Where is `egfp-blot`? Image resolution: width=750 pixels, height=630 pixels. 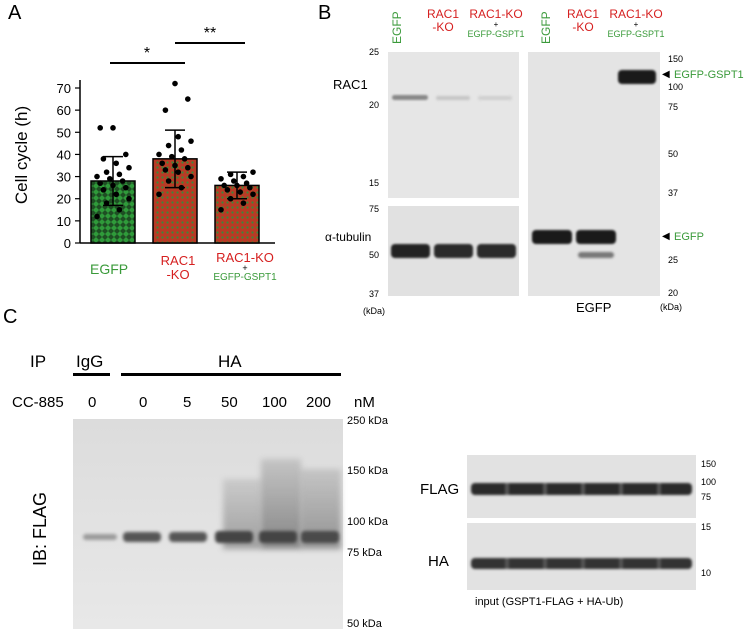
egfp-blot is located at coordinates (594, 174).